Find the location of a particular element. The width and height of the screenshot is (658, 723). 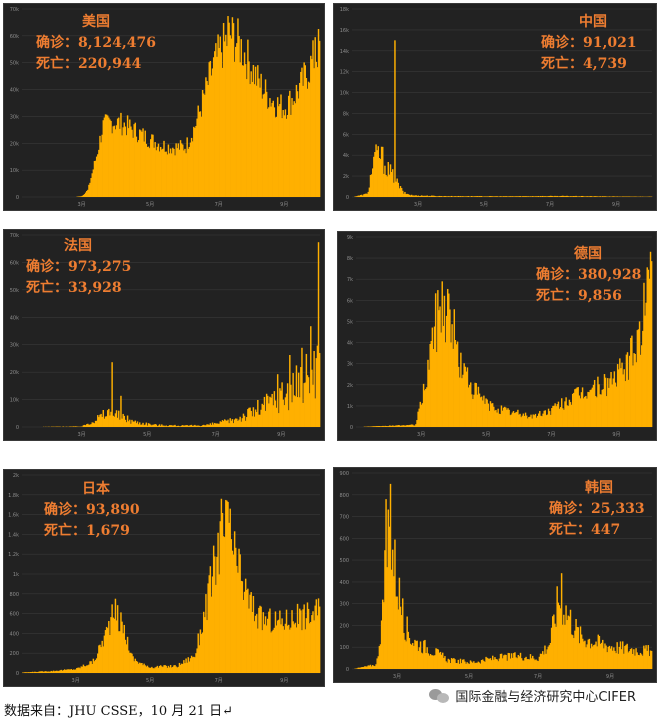

confirmed-line: 确诊：25,333 is located at coordinates (597, 509).